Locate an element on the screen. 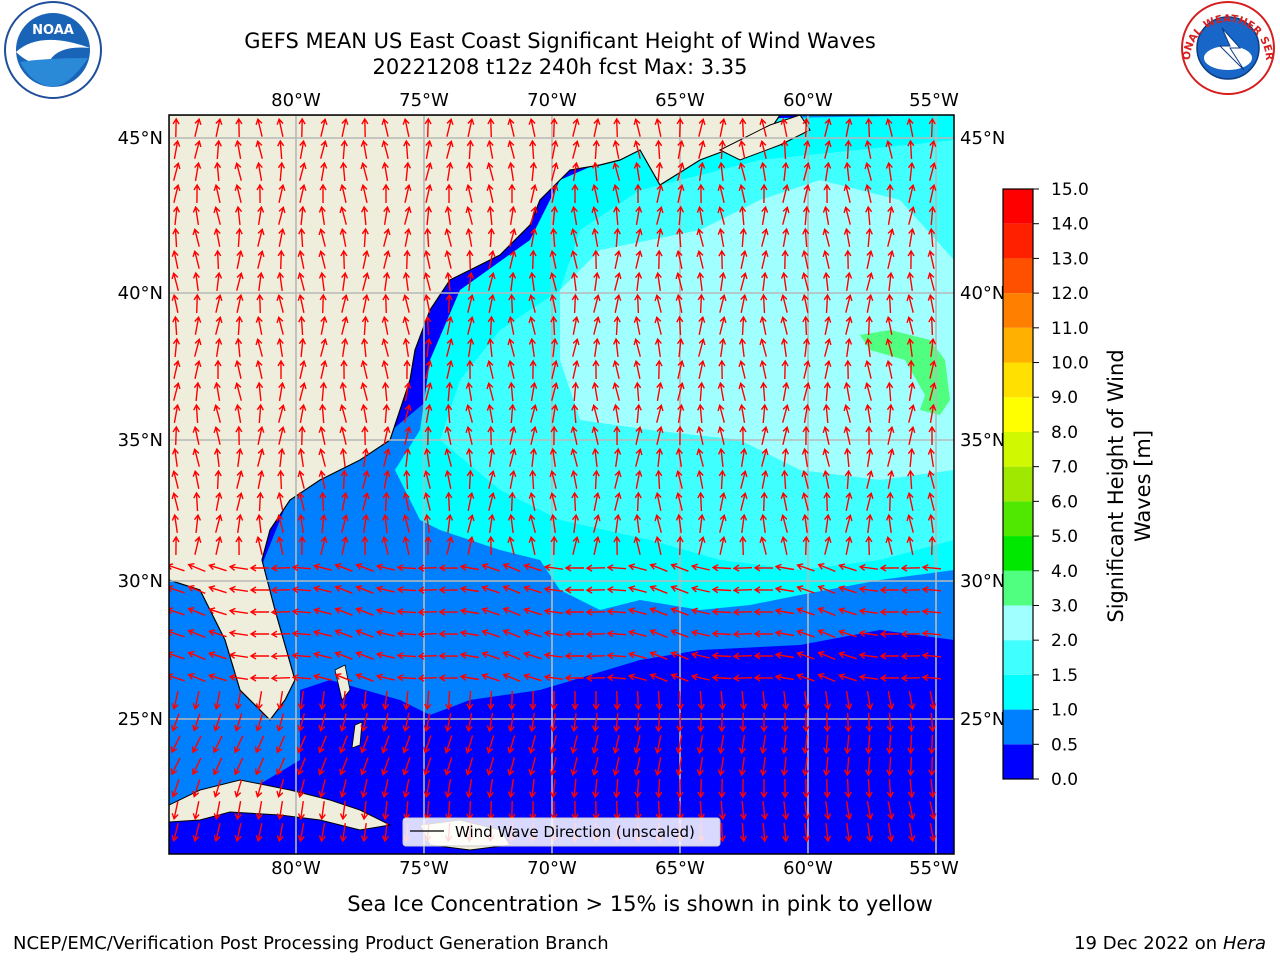  lon-label-bottom: 55°W is located at coordinates (934, 868).